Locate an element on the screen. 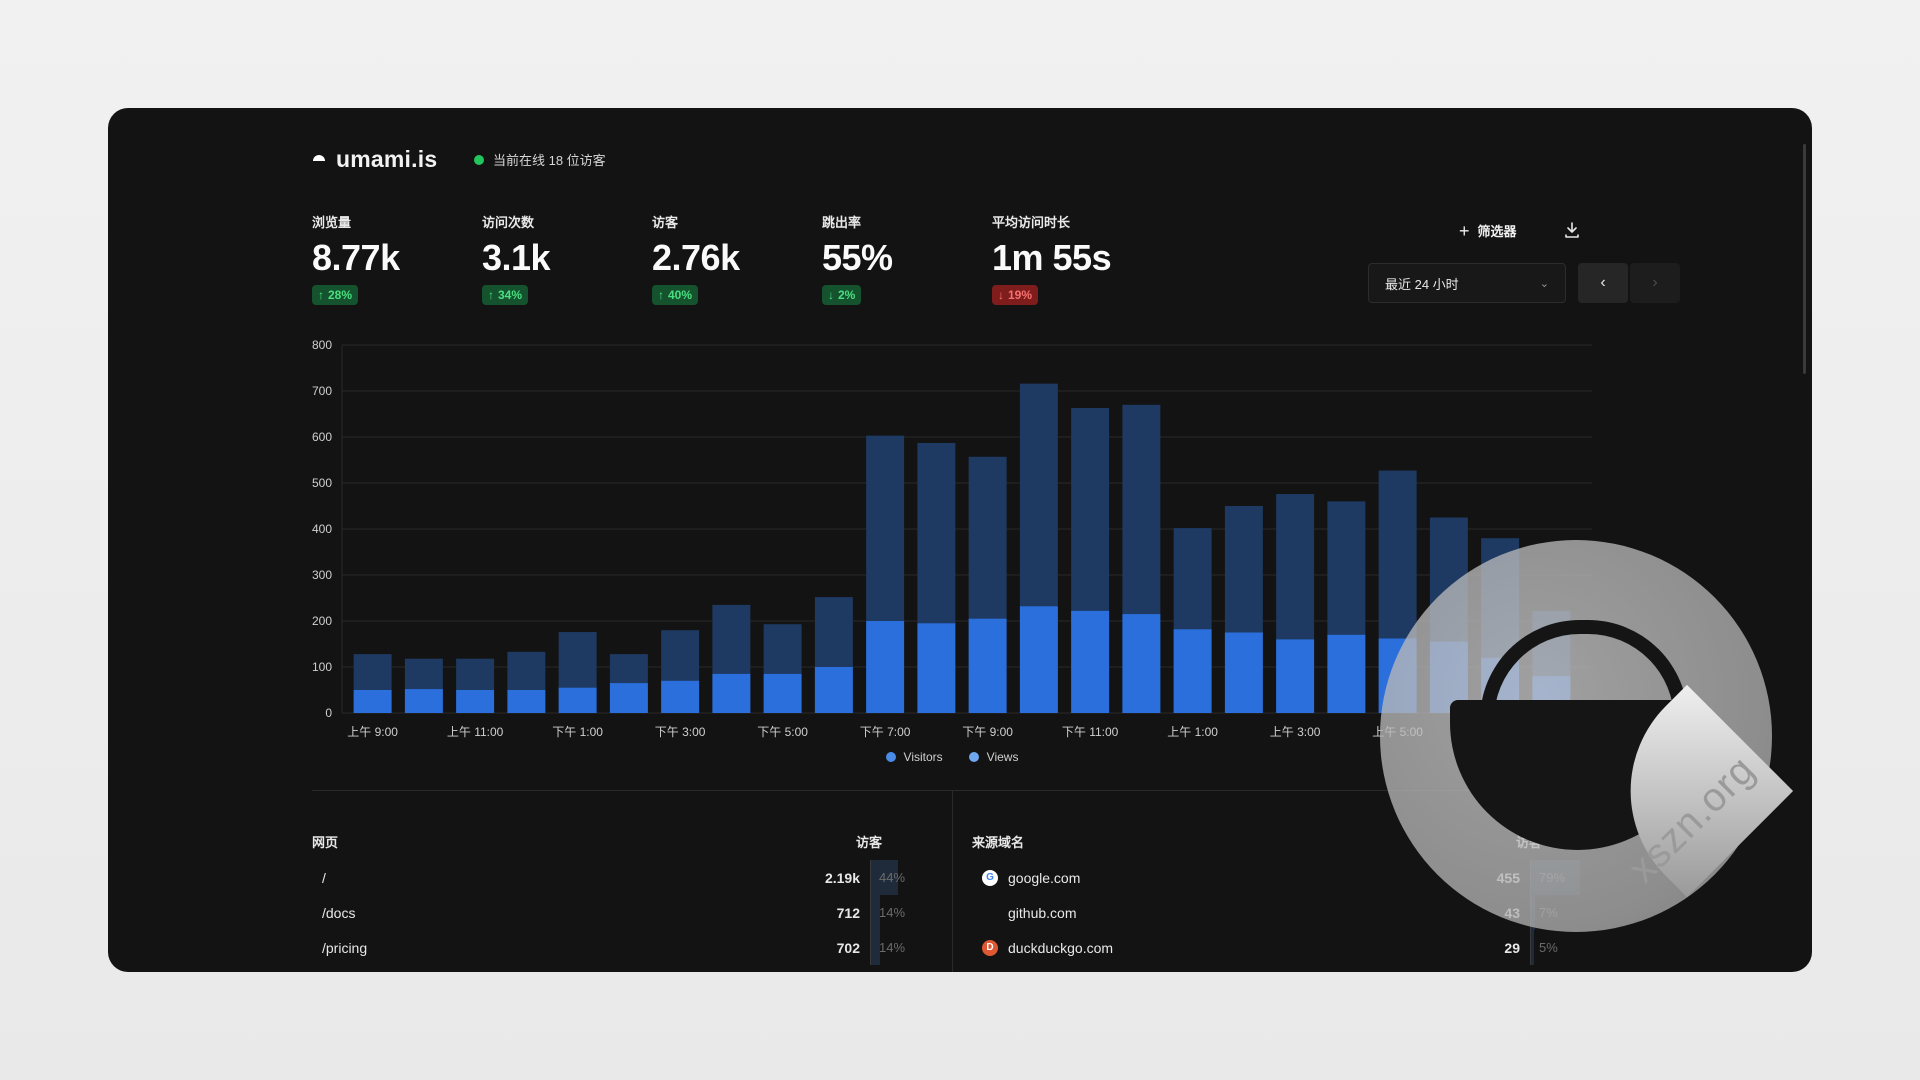 The width and height of the screenshot is (1920, 1080). scrollbar is located at coordinates (1804, 259).